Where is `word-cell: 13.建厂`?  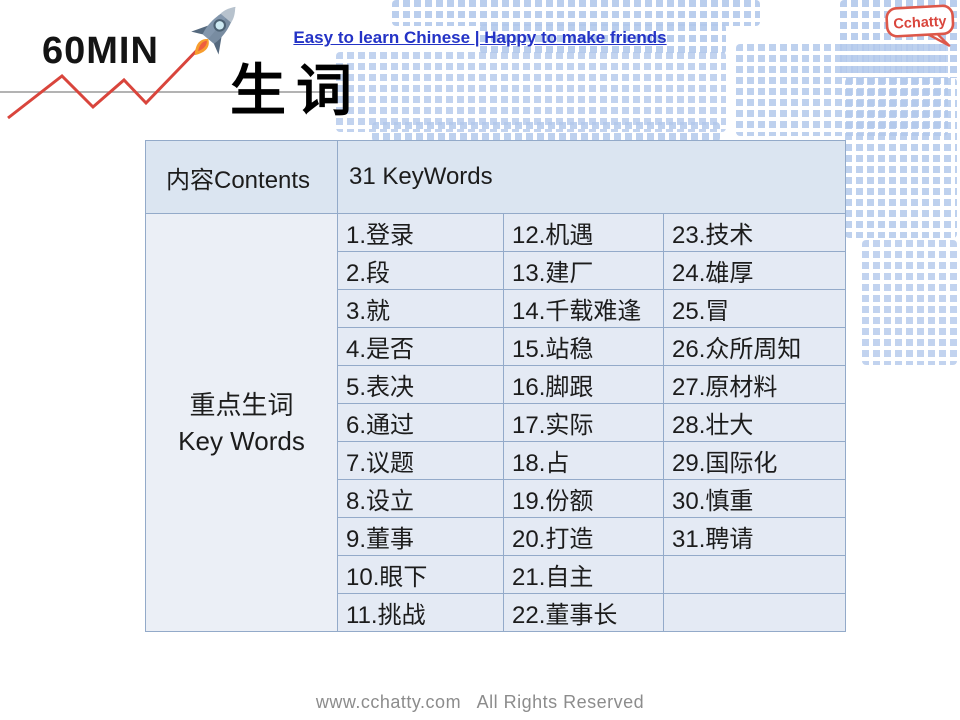
word-cell: 13.建厂 is located at coordinates (583, 270).